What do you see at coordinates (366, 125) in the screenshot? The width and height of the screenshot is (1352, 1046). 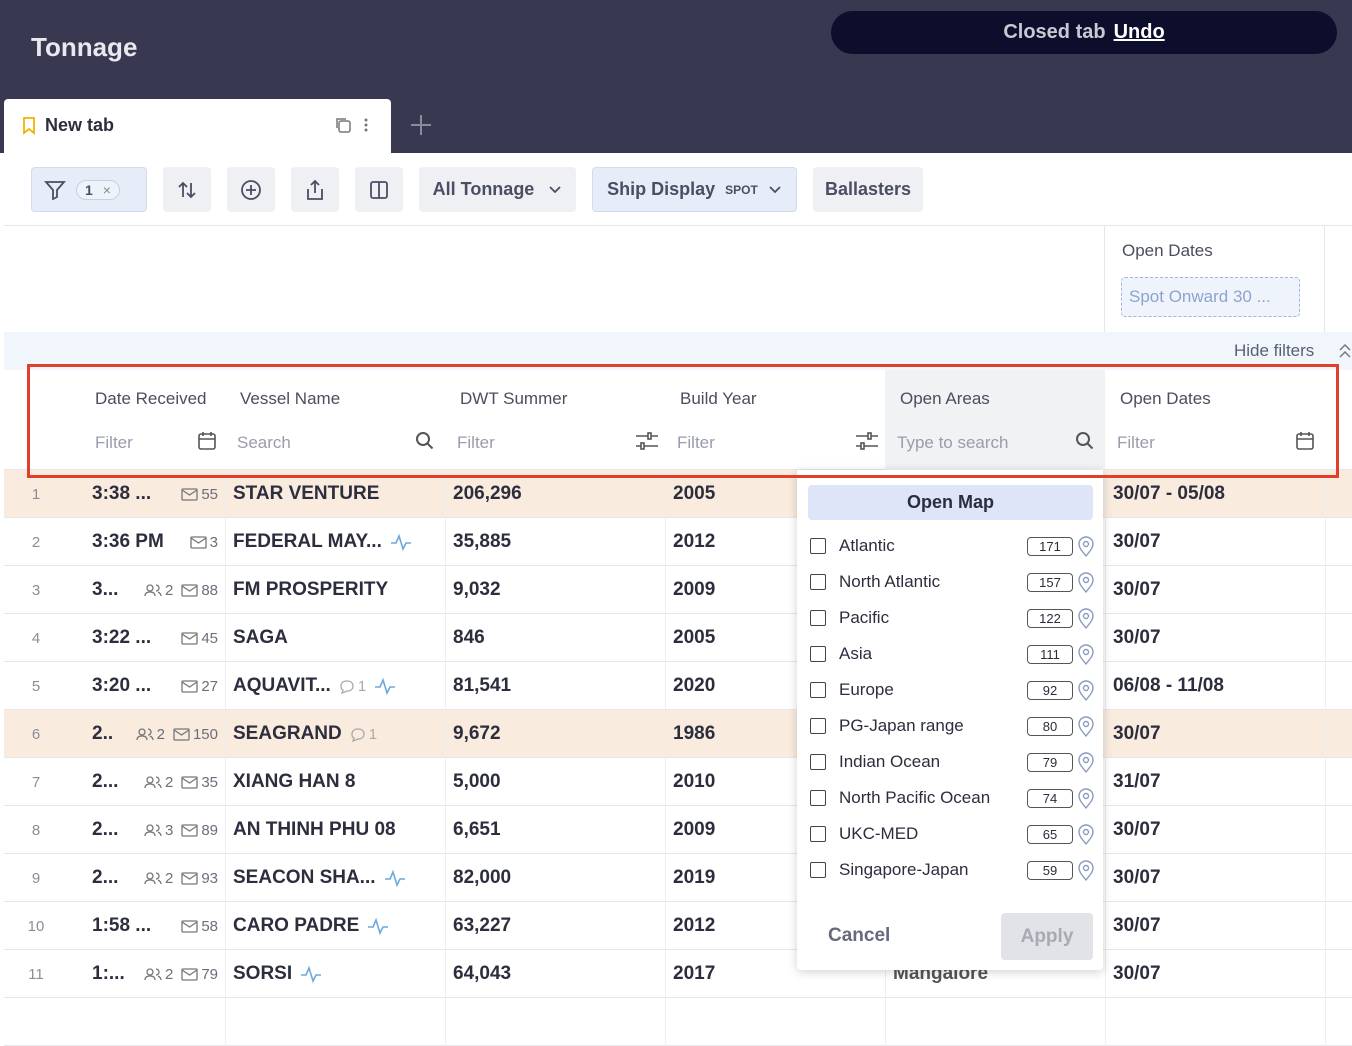 I see `menu-icon` at bounding box center [366, 125].